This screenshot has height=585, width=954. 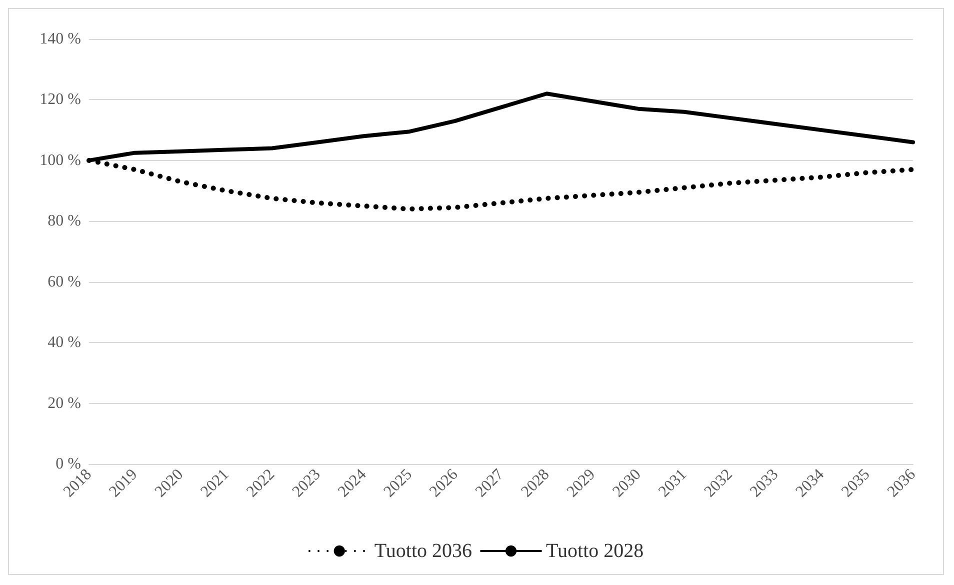 I want to click on y-tick-label: 140 %, so click(x=60, y=39).